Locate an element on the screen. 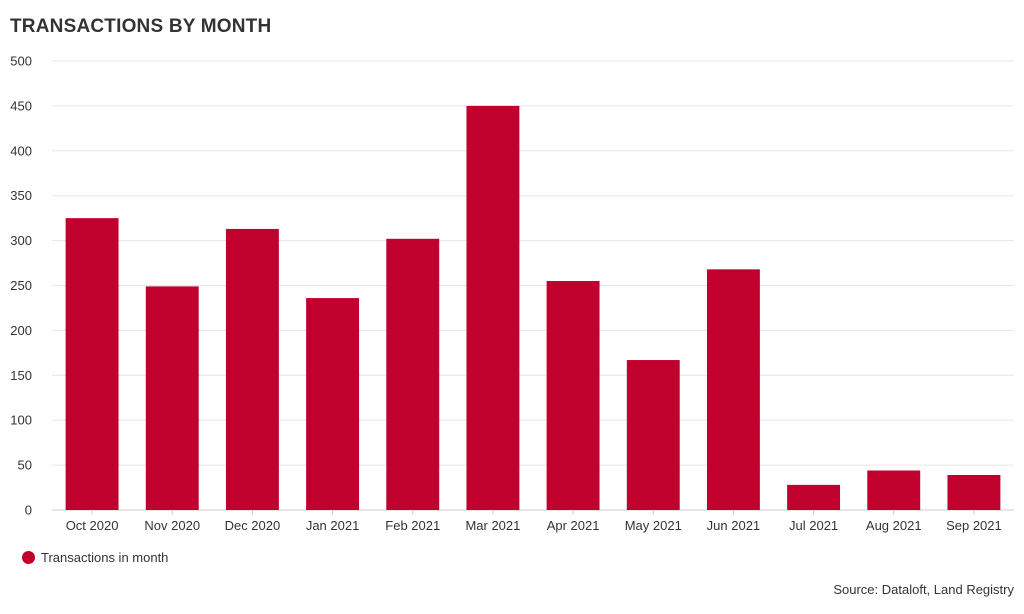  y-tick-label: 50 is located at coordinates (25, 465).